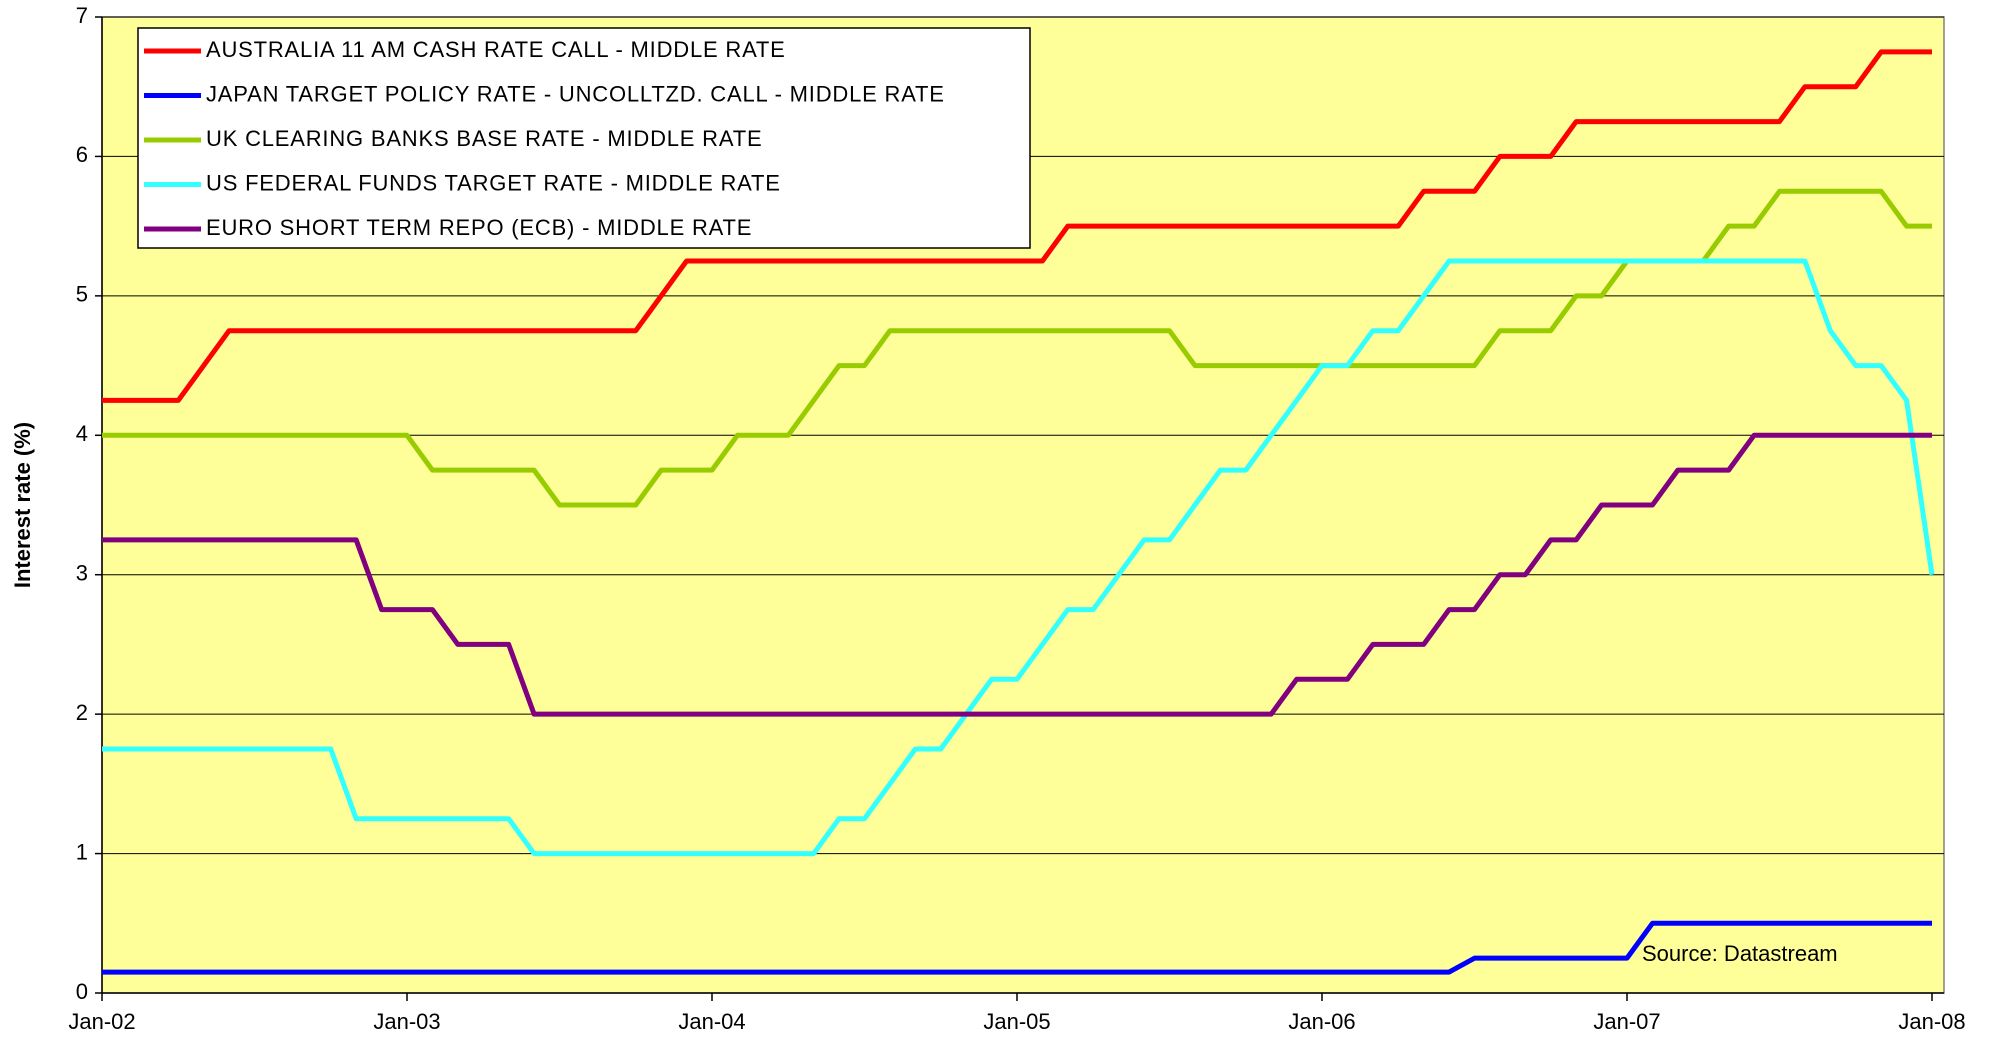  What do you see at coordinates (711, 1021) in the screenshot?
I see `x-tick-label: Jan-04` at bounding box center [711, 1021].